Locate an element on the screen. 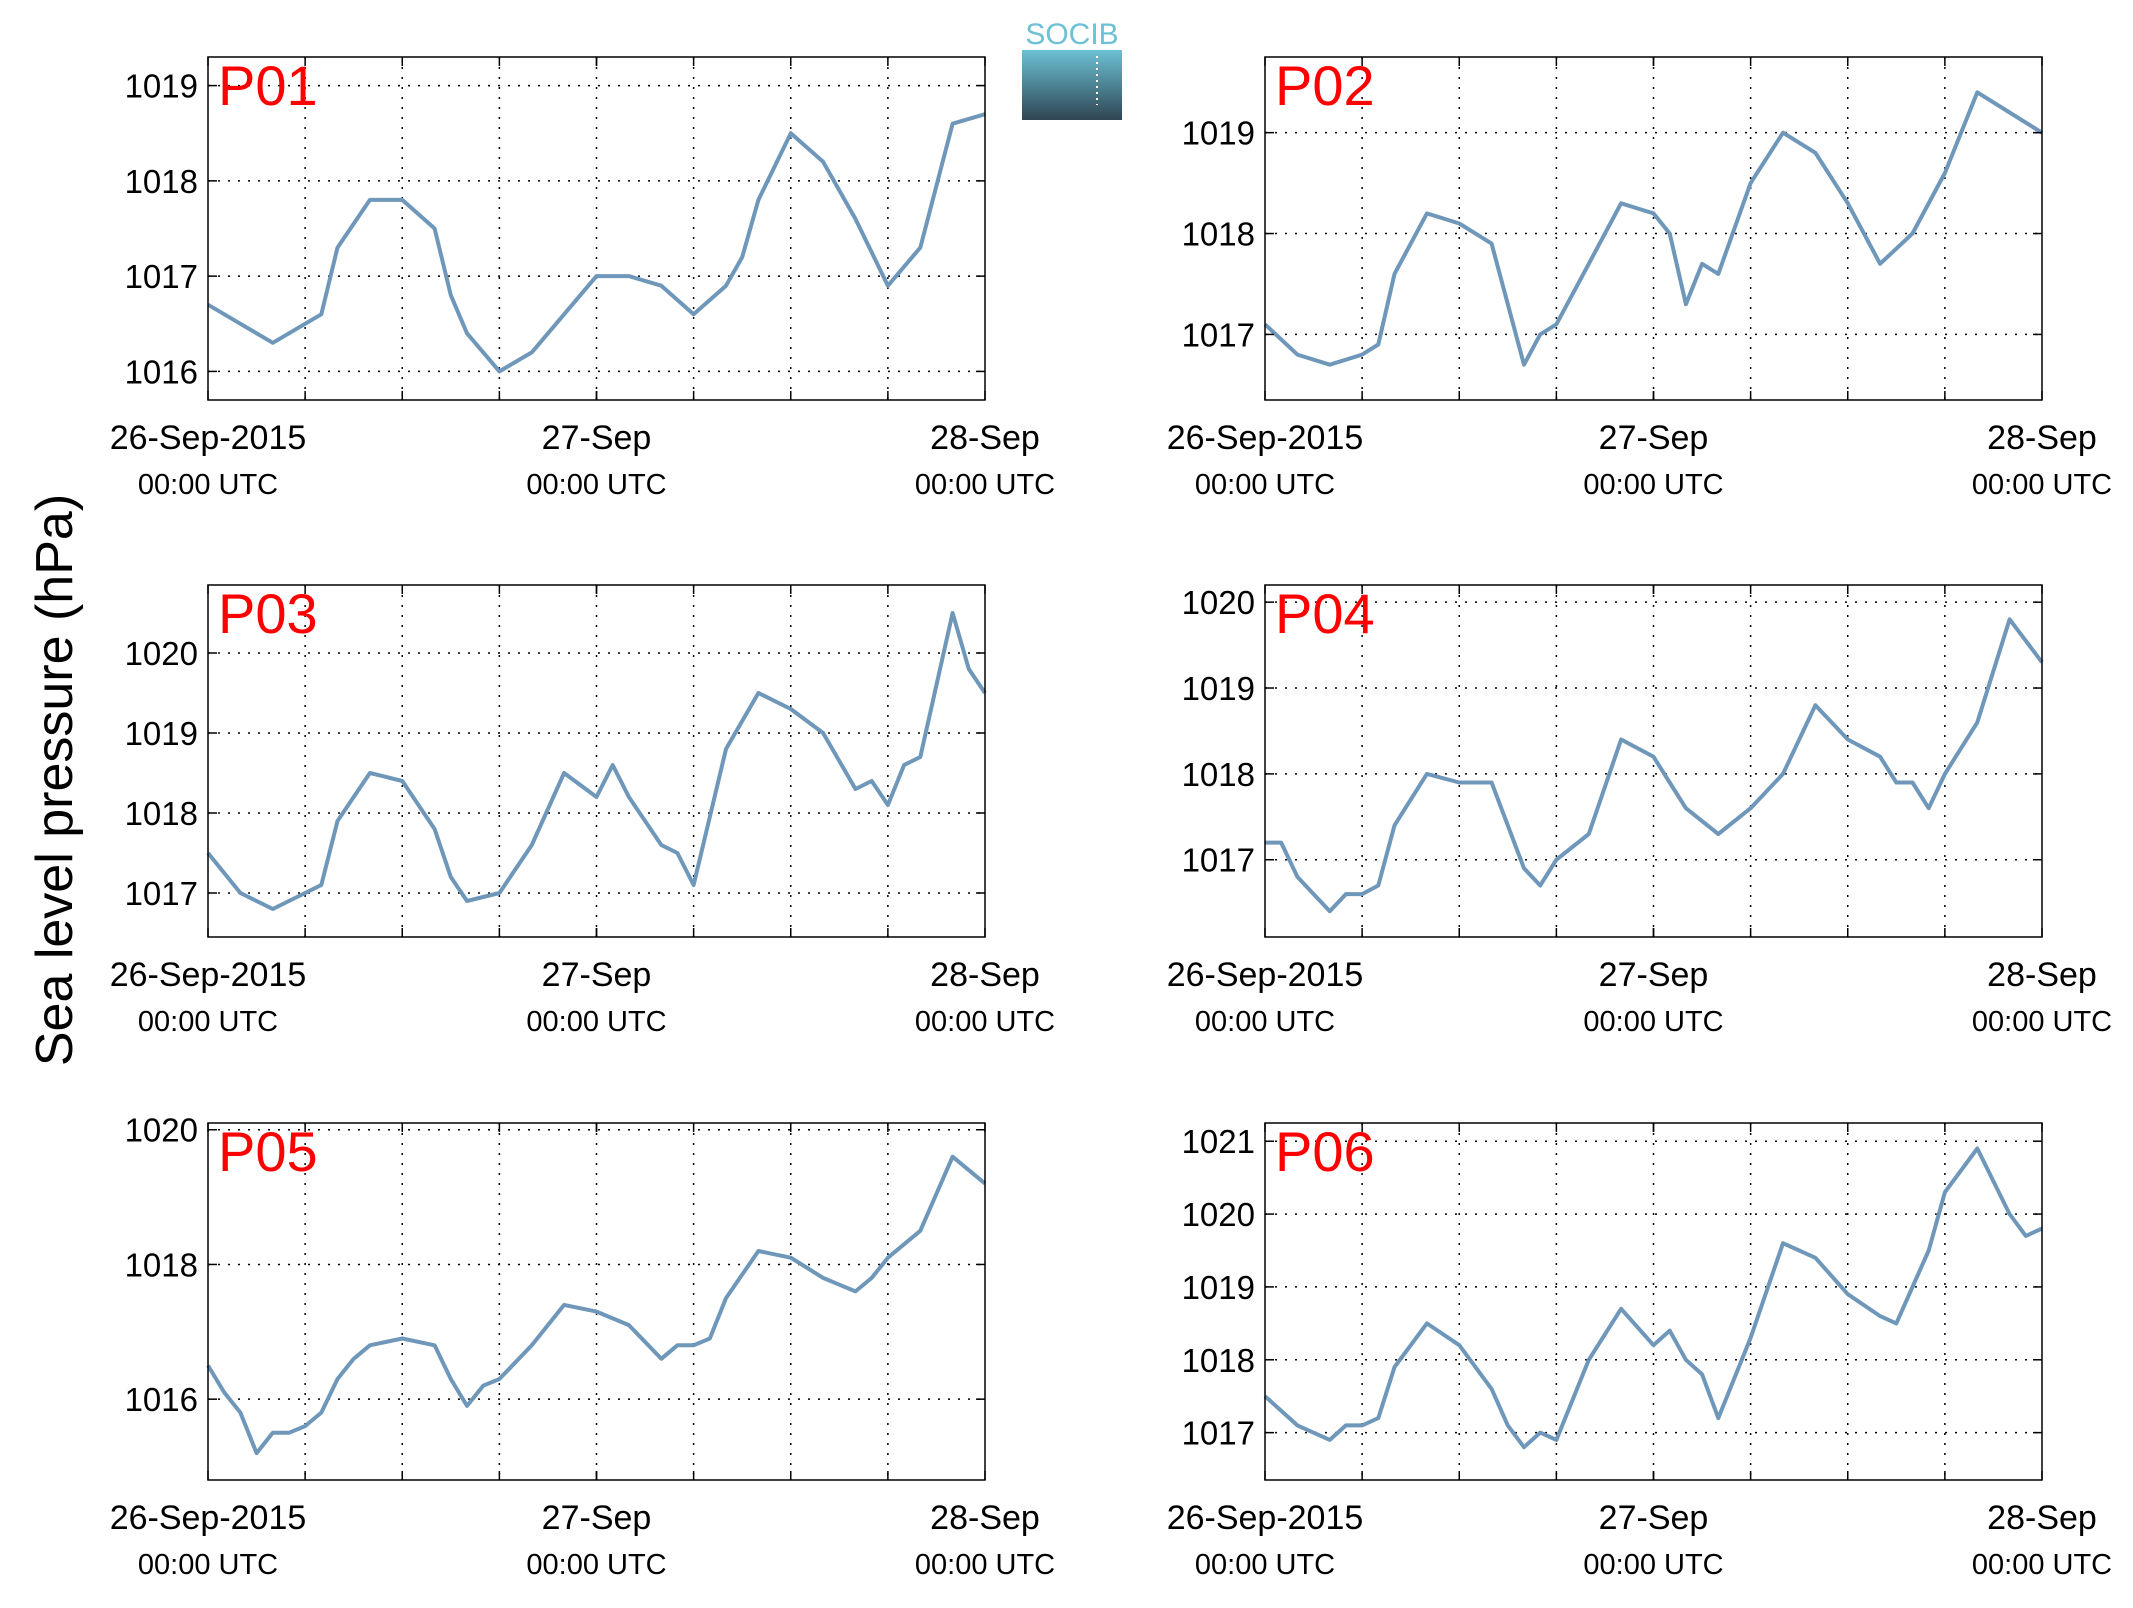 This screenshot has height=1608, width=2133. panel-label: P03 is located at coordinates (268, 613).